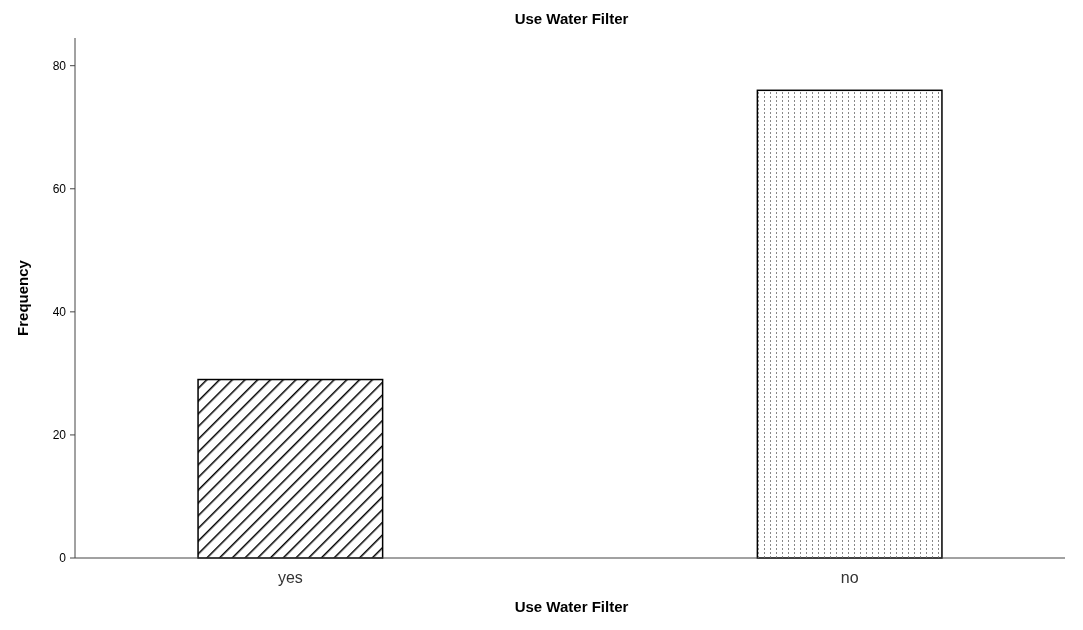  Describe the element at coordinates (63, 558) in the screenshot. I see `y-tick-label: 0` at that location.